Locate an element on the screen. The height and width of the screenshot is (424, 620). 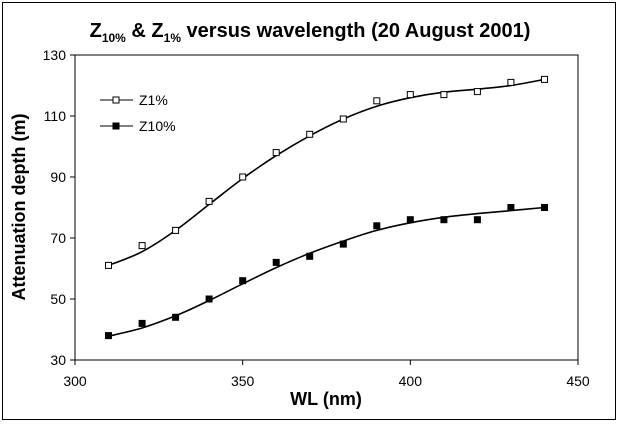
y-axis-title: Attenuation depth (m) is located at coordinates (19, 207).